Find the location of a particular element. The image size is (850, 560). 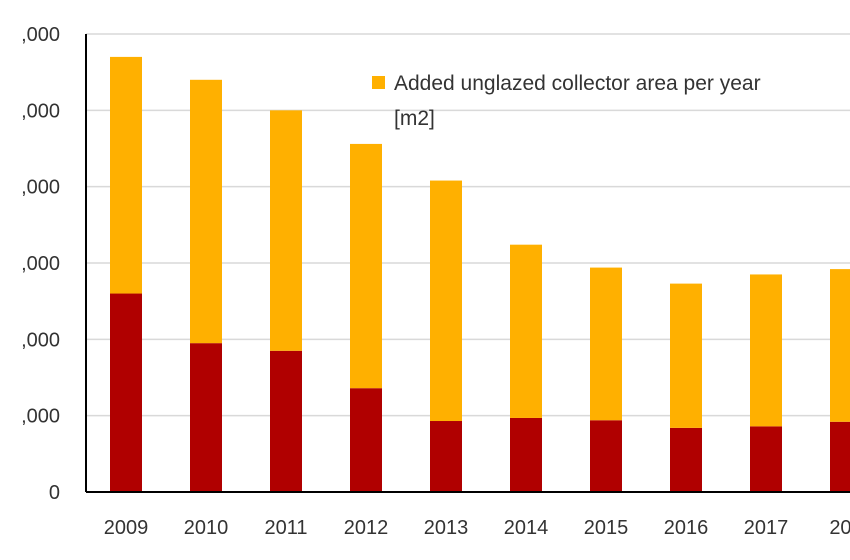

bar-segment-series-0-2009 is located at coordinates (126, 392).